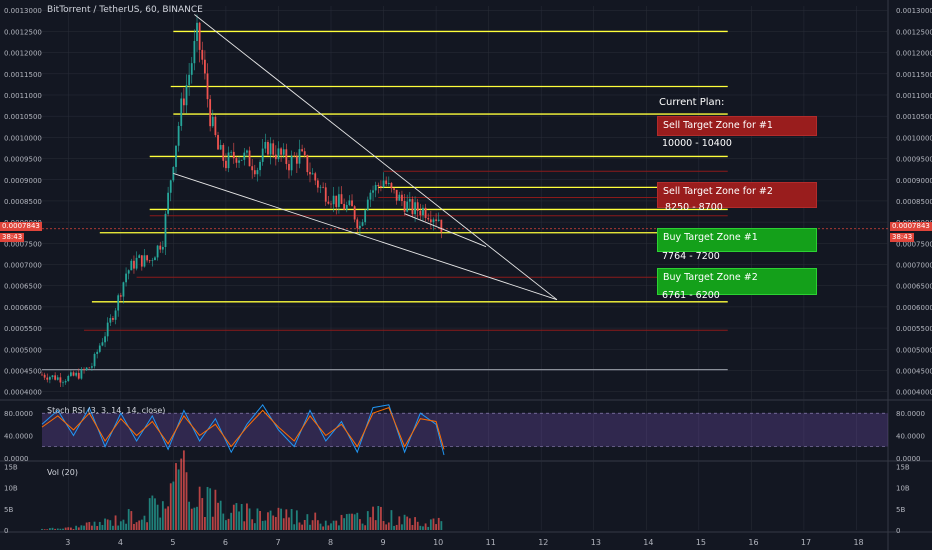 The image size is (932, 550). What do you see at coordinates (737, 195) in the screenshot?
I see `sell-zone-2: Sell Target Zone for #2` at bounding box center [737, 195].